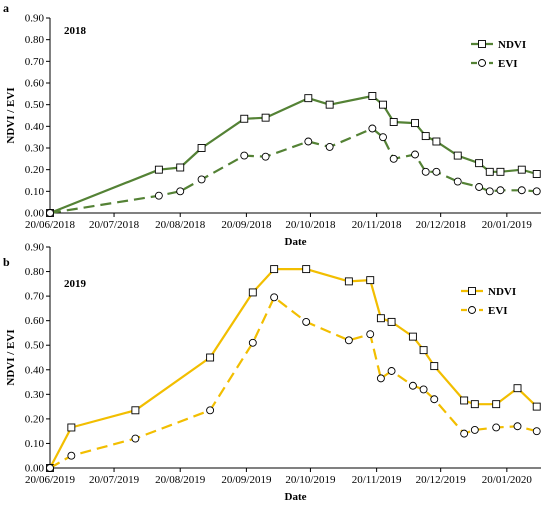 The width and height of the screenshot is (550, 505). What do you see at coordinates (50, 225) in the screenshot?
I see `x-tick-label: 20/06/2018` at bounding box center [50, 225].